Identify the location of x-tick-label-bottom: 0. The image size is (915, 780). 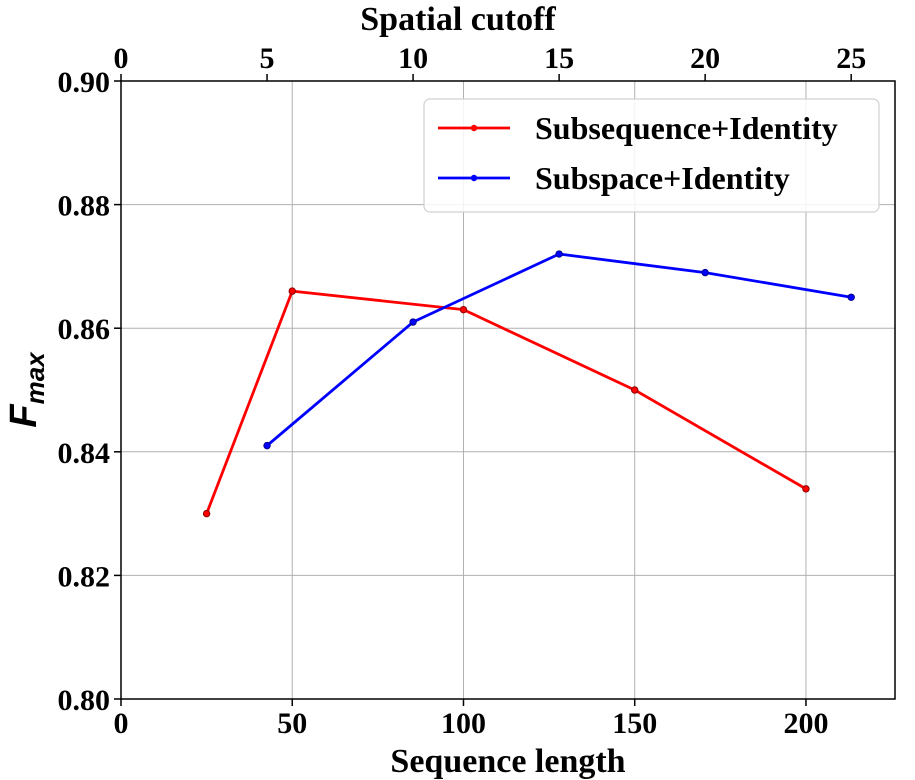
(121, 723).